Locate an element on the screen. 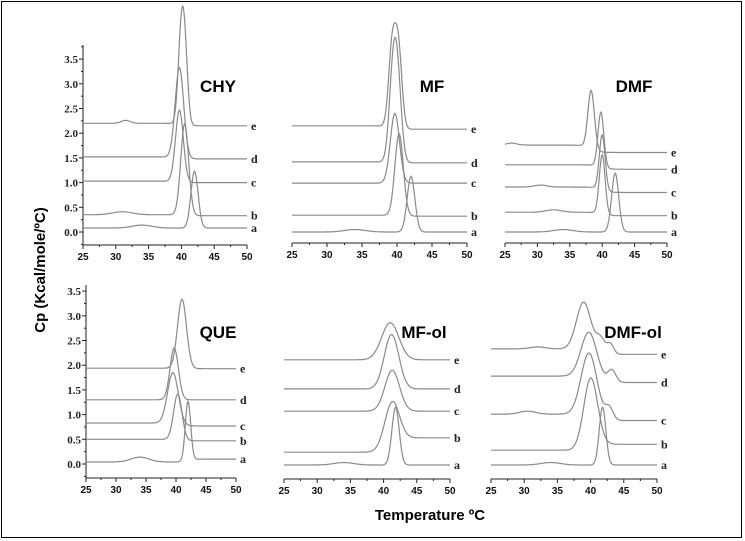 This screenshot has width=745, height=541. panel-title: MF is located at coordinates (432, 86).